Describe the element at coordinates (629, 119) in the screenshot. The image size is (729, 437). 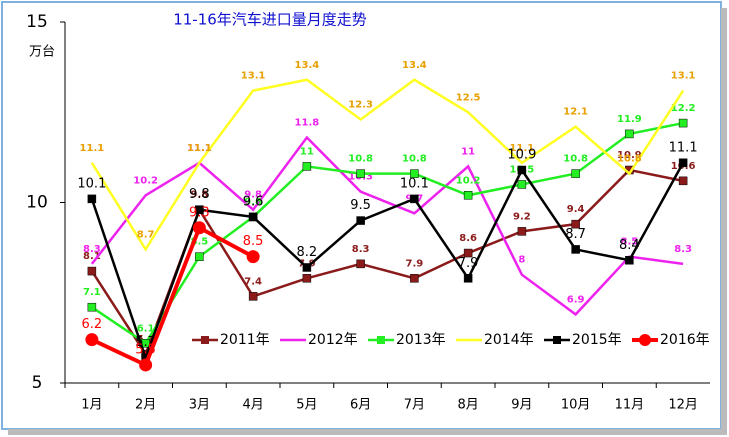
I see `data-label: 11.9` at that location.